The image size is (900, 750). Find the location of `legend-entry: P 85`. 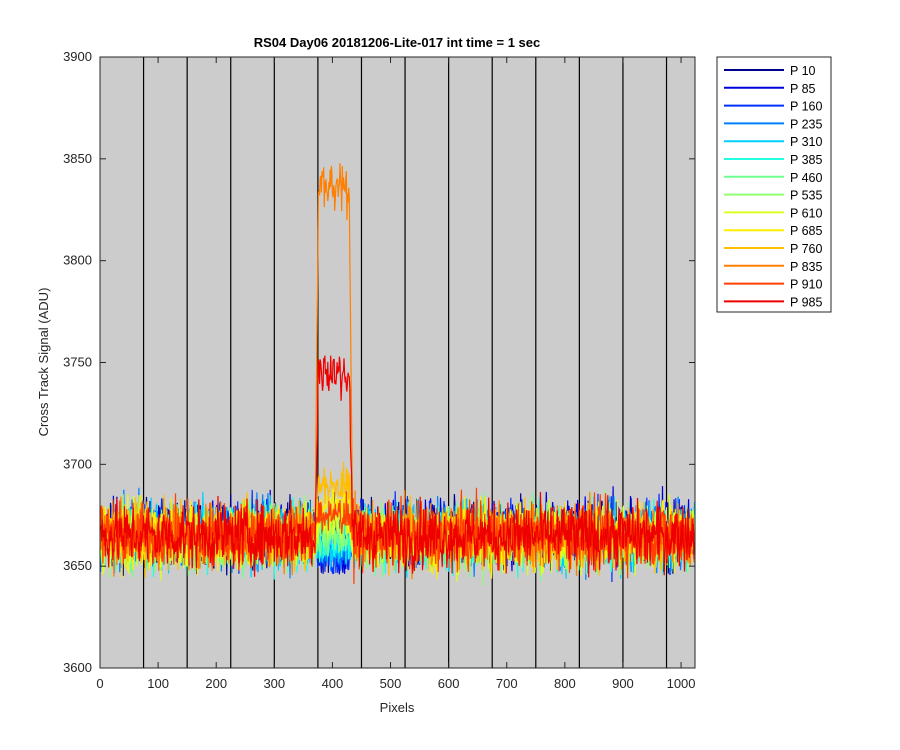

legend-entry: P 85 is located at coordinates (803, 89).